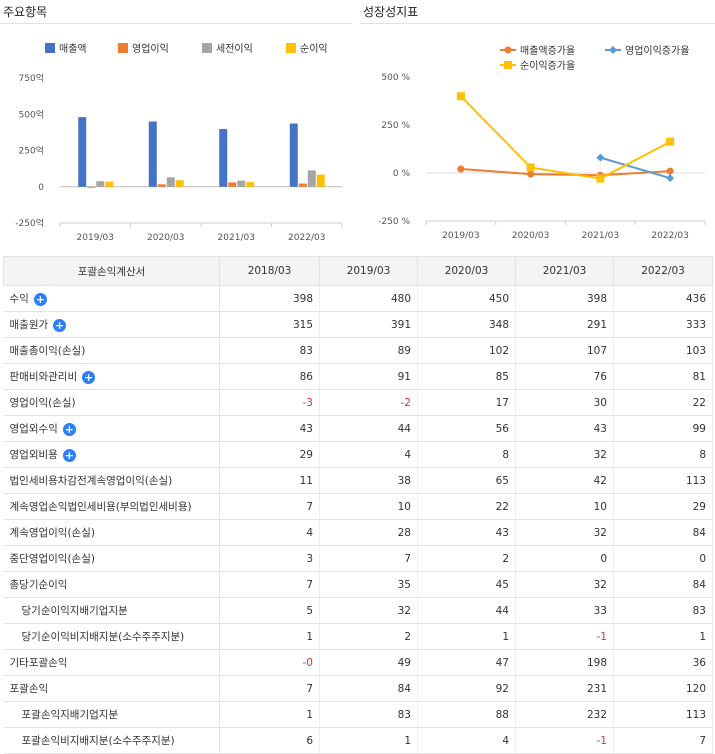 Image resolution: width=715 pixels, height=754 pixels. What do you see at coordinates (41, 188) in the screenshot?
I see `y-tick-label: 0` at bounding box center [41, 188].